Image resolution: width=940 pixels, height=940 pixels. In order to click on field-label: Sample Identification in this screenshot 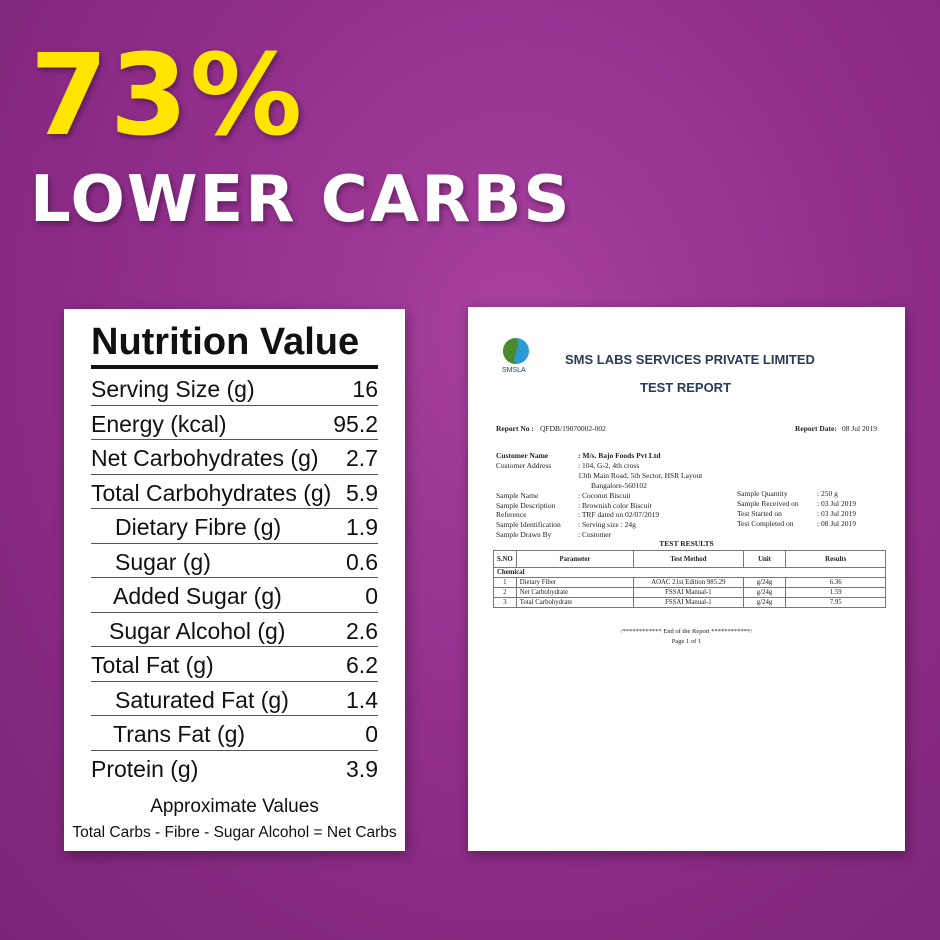, I will do `click(528, 525)`.